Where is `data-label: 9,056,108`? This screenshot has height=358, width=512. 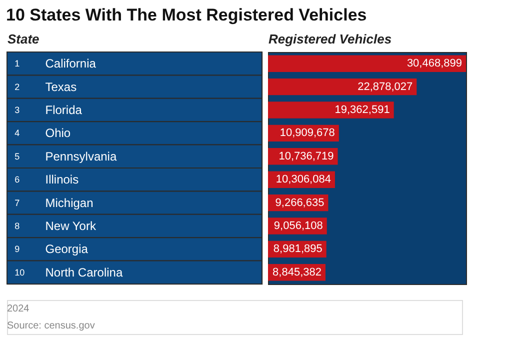
data-label: 9,056,108 is located at coordinates (298, 226).